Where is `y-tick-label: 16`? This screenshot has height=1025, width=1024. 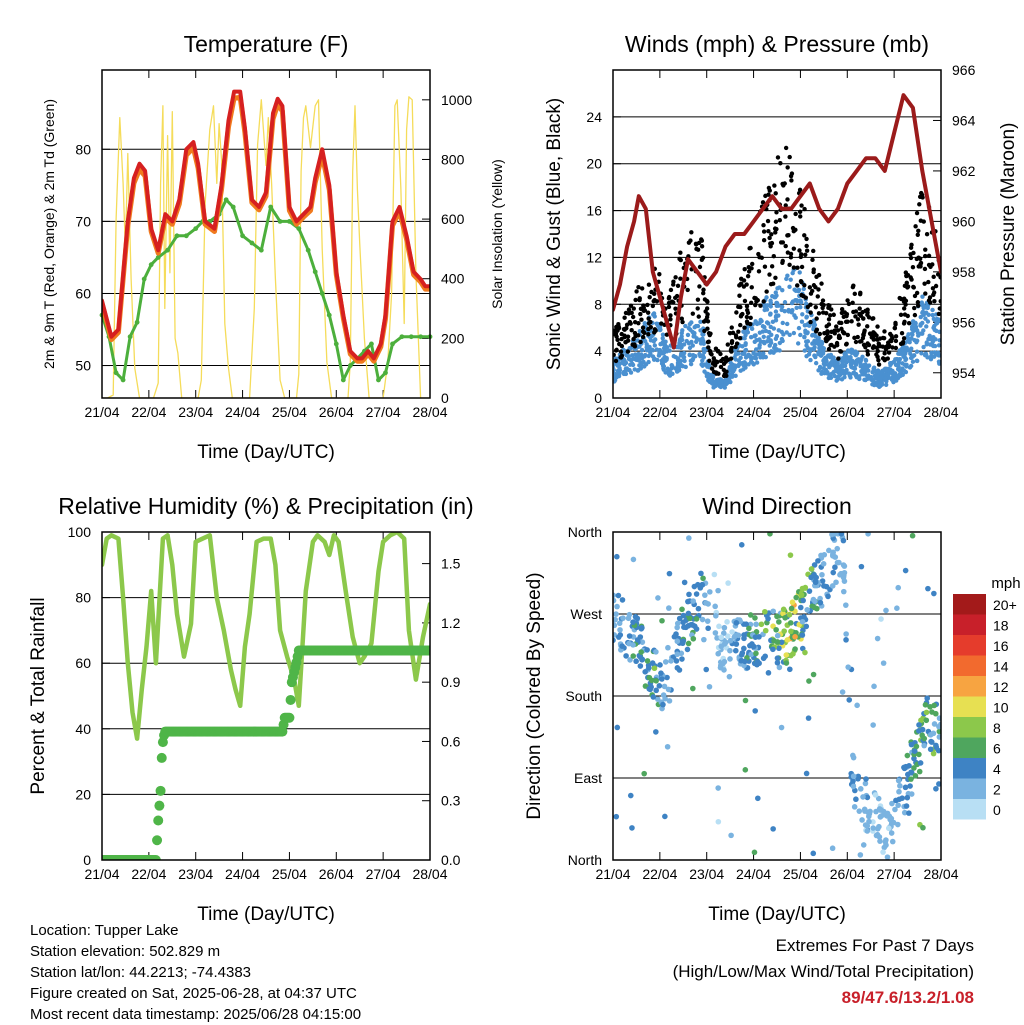 y-tick-label: 16 is located at coordinates (594, 211).